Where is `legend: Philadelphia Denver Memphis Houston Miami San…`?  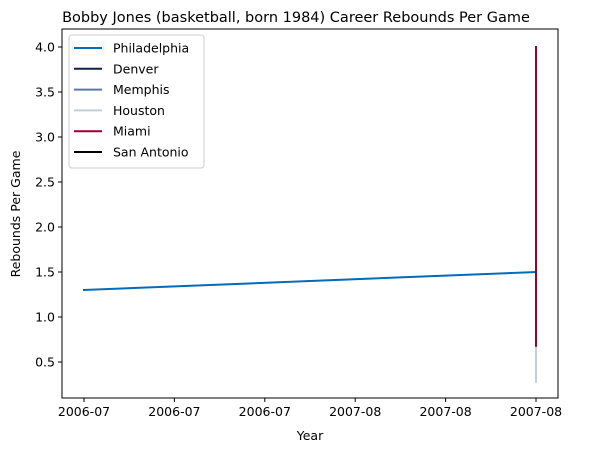 legend: Philadelphia Denver Memphis Houston Miami San… is located at coordinates (136, 101).